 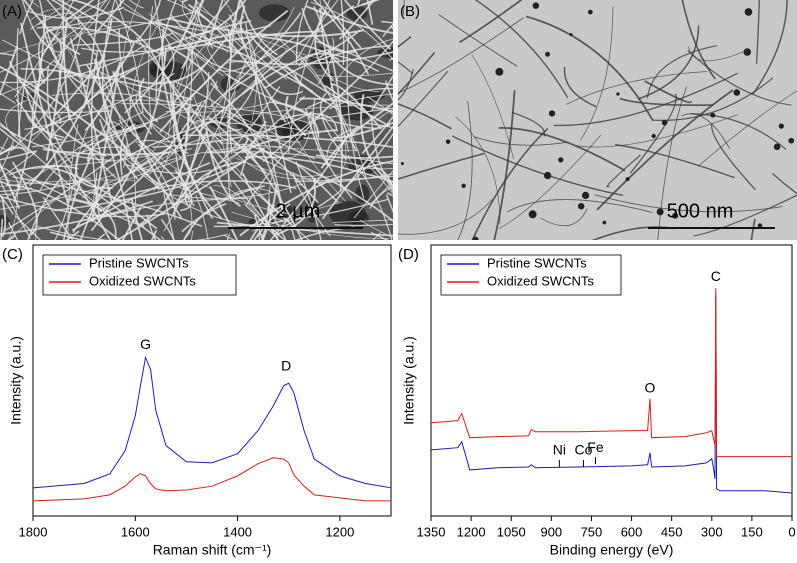 What do you see at coordinates (595, 447) in the screenshot?
I see `annotation: Fe` at bounding box center [595, 447].